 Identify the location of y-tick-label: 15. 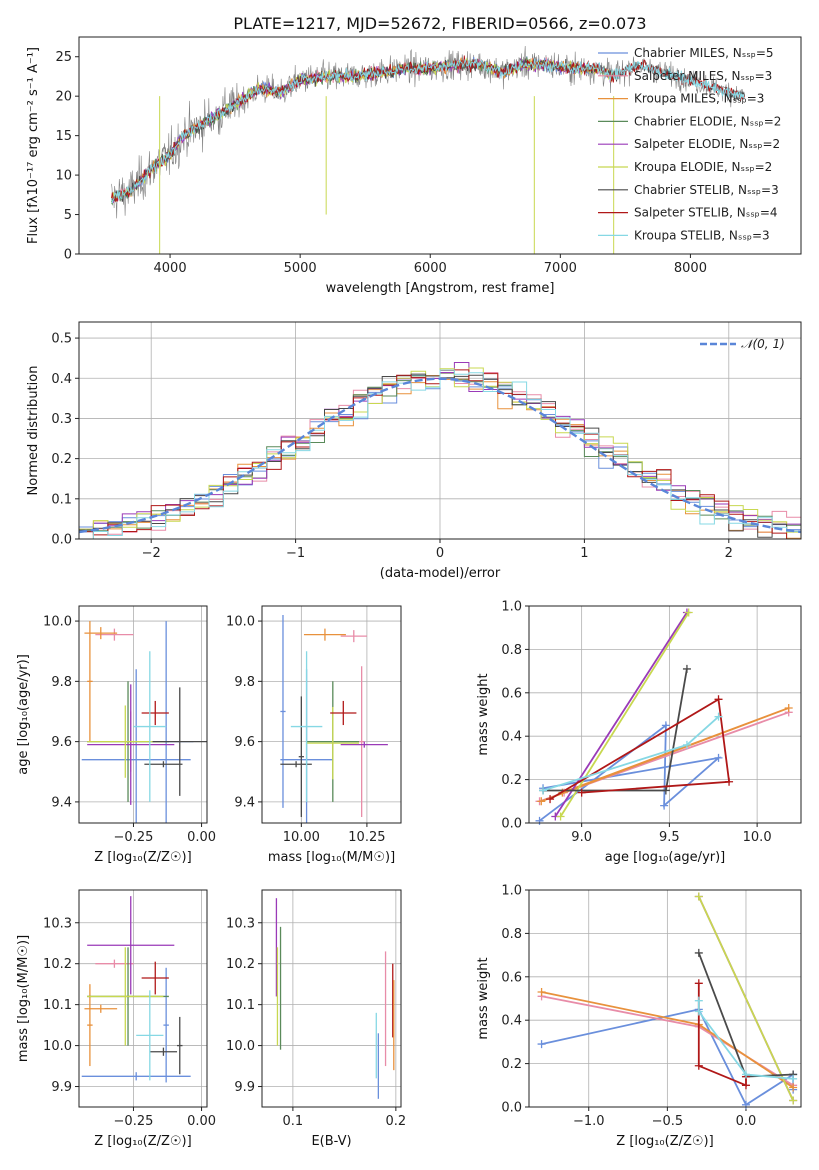
(63, 136).